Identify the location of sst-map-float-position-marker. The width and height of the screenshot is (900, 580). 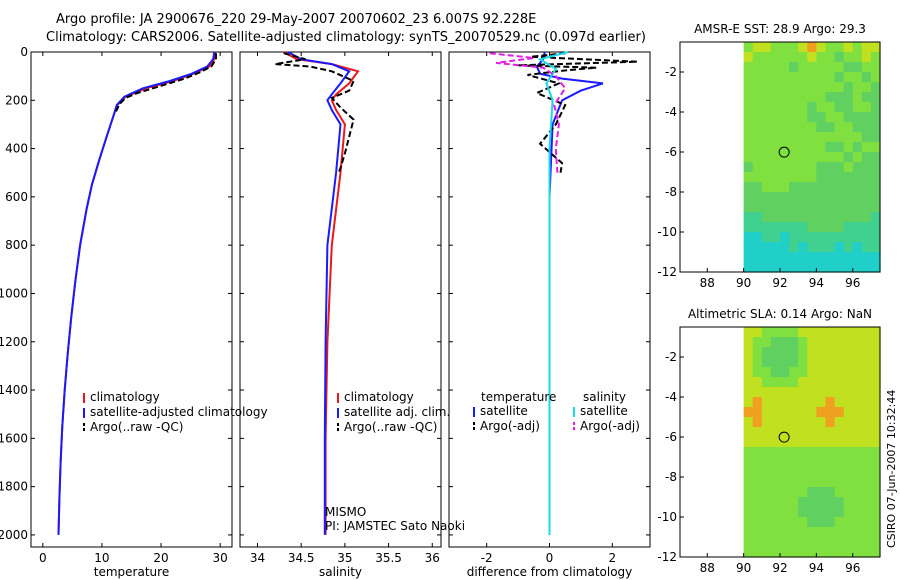
(784, 152).